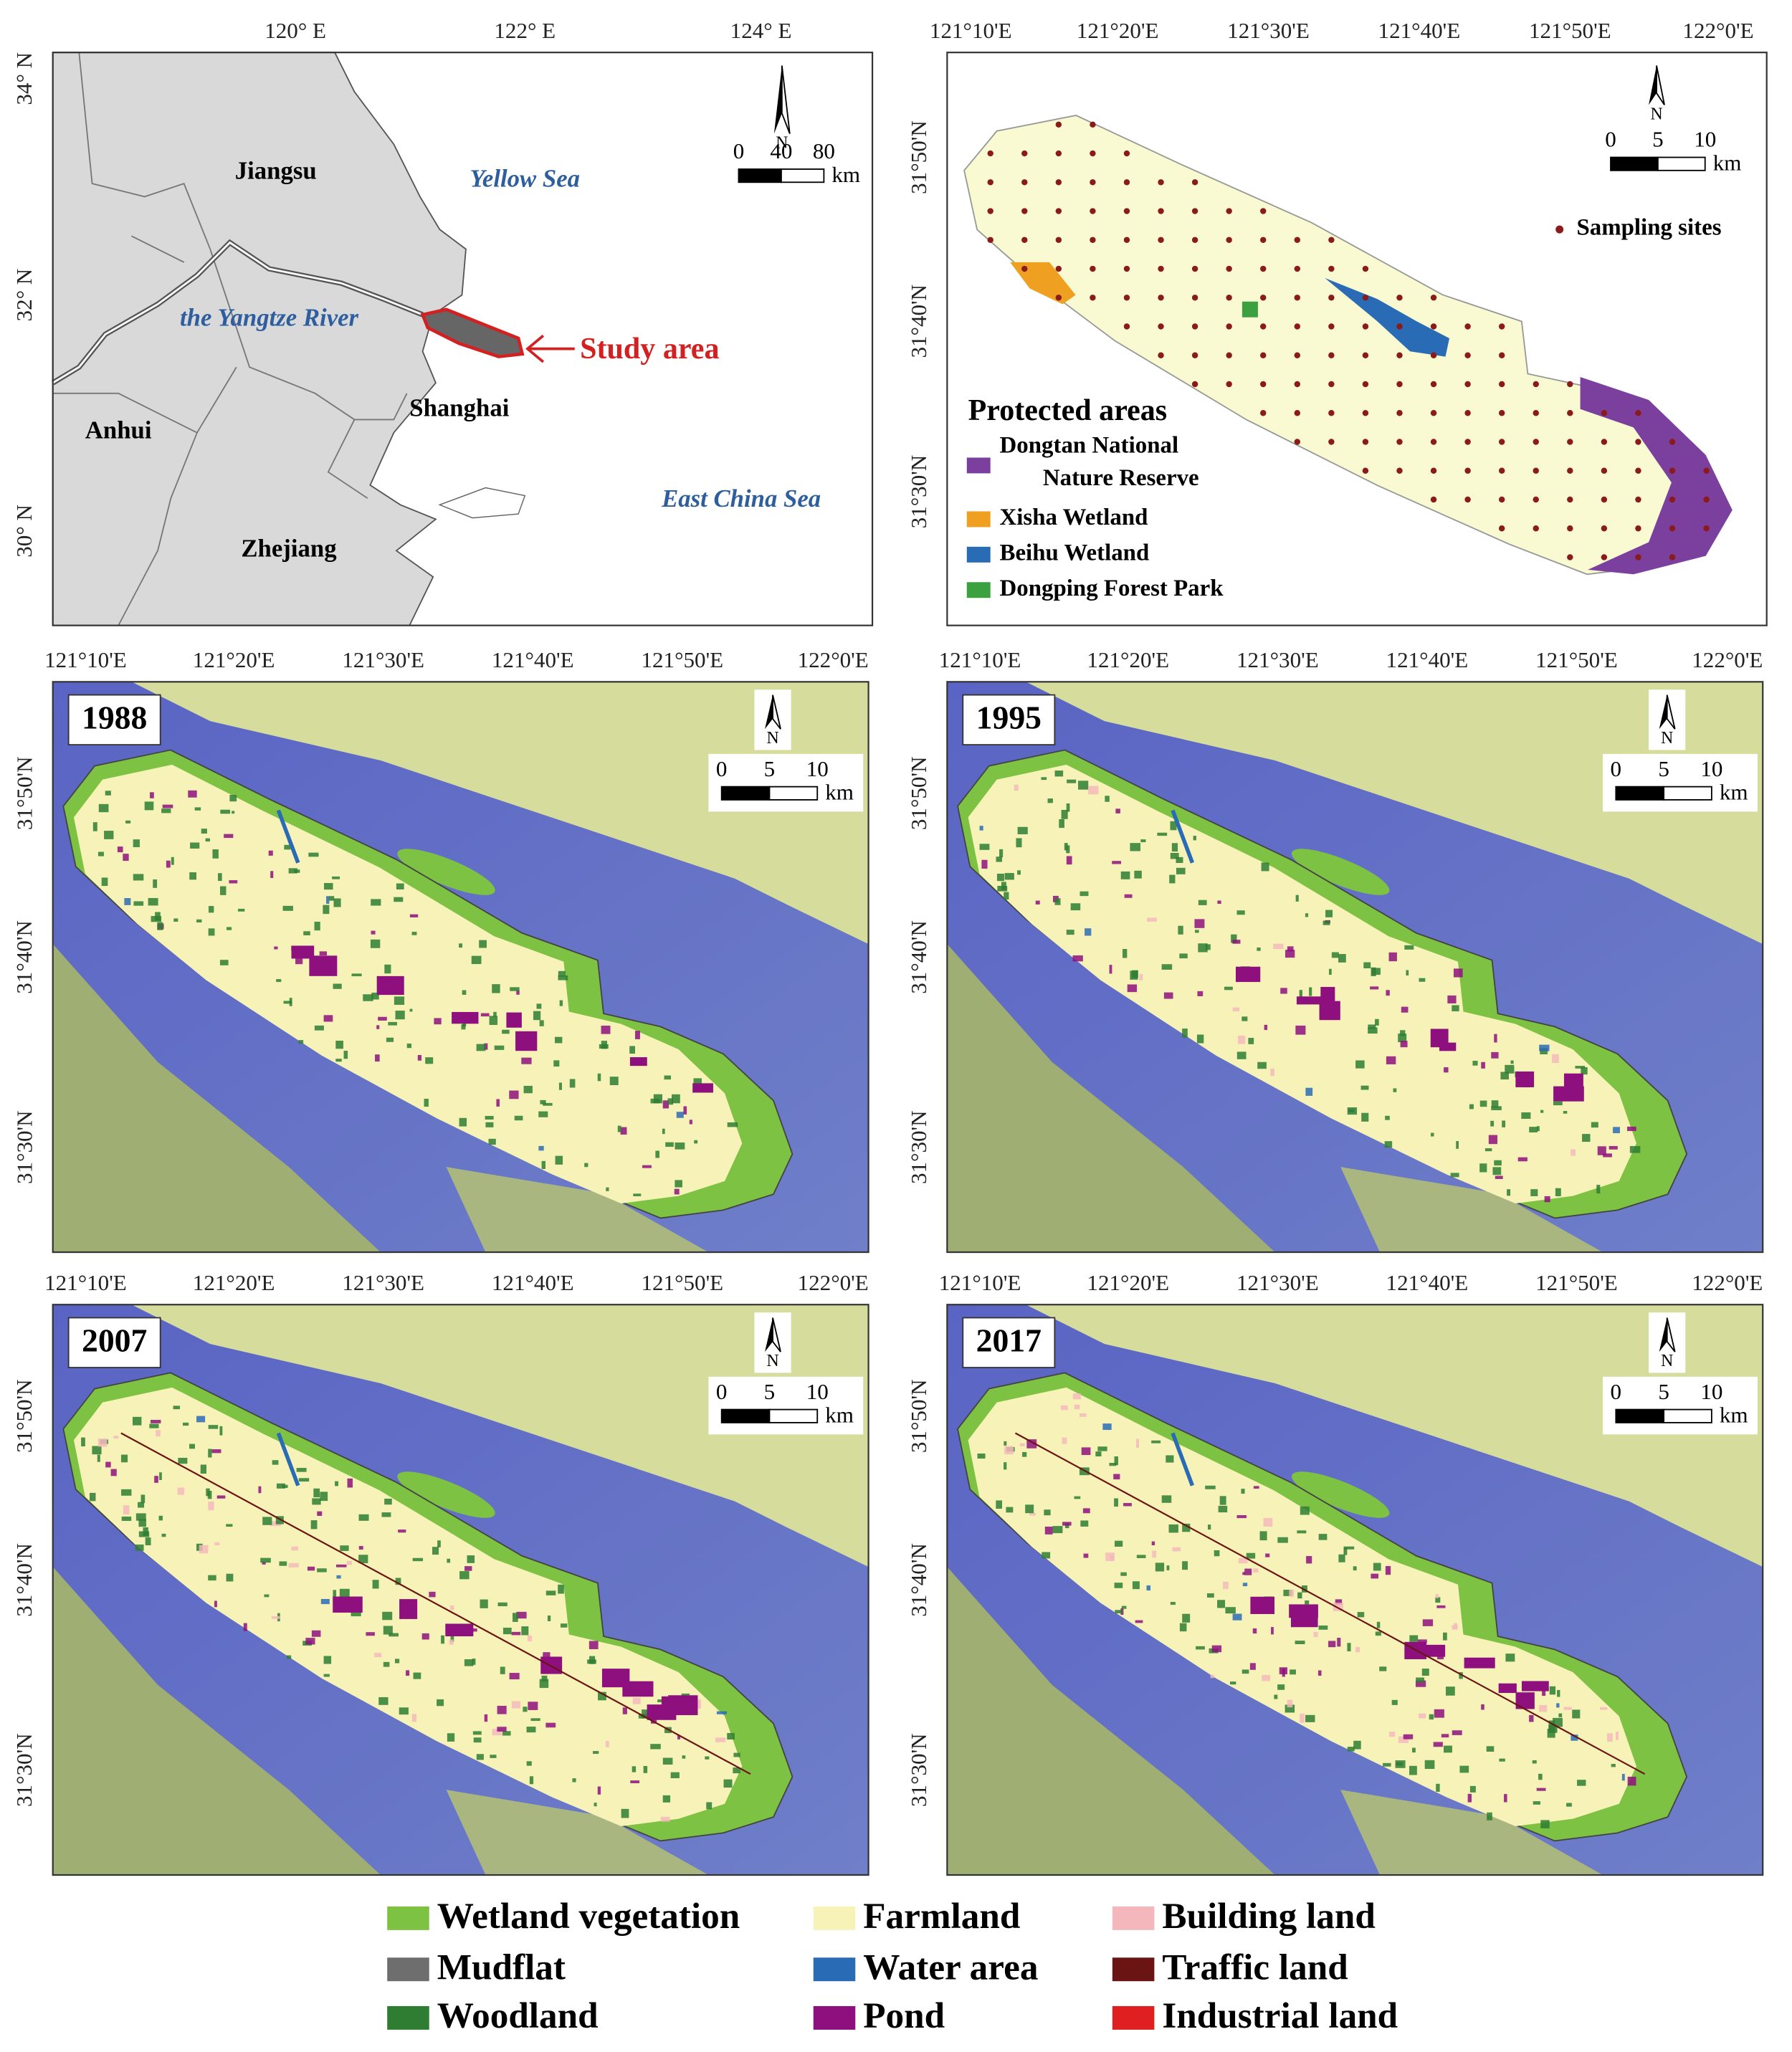 The height and width of the screenshot is (2052, 1792). I want to click on lon-label: 121°30'E, so click(1268, 30).